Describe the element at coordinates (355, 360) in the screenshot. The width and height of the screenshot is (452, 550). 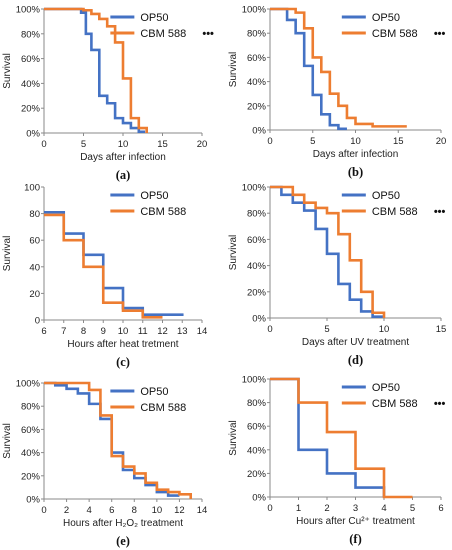
I see `panel-label: (d)` at that location.